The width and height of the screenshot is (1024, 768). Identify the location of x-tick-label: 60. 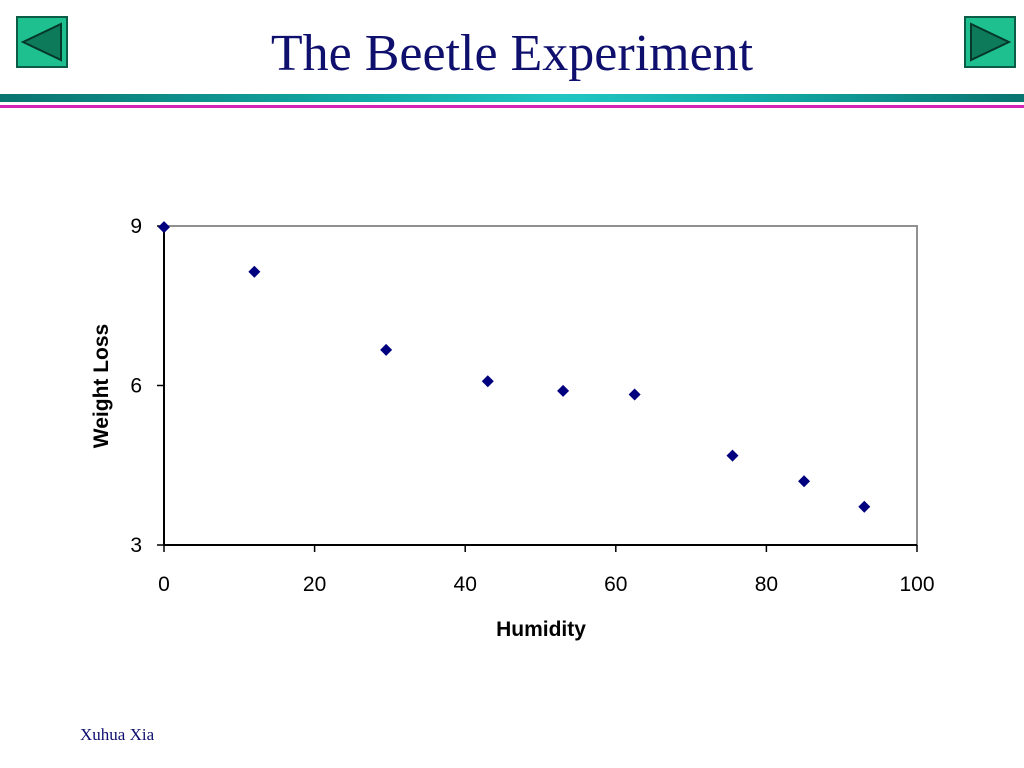
(615, 584).